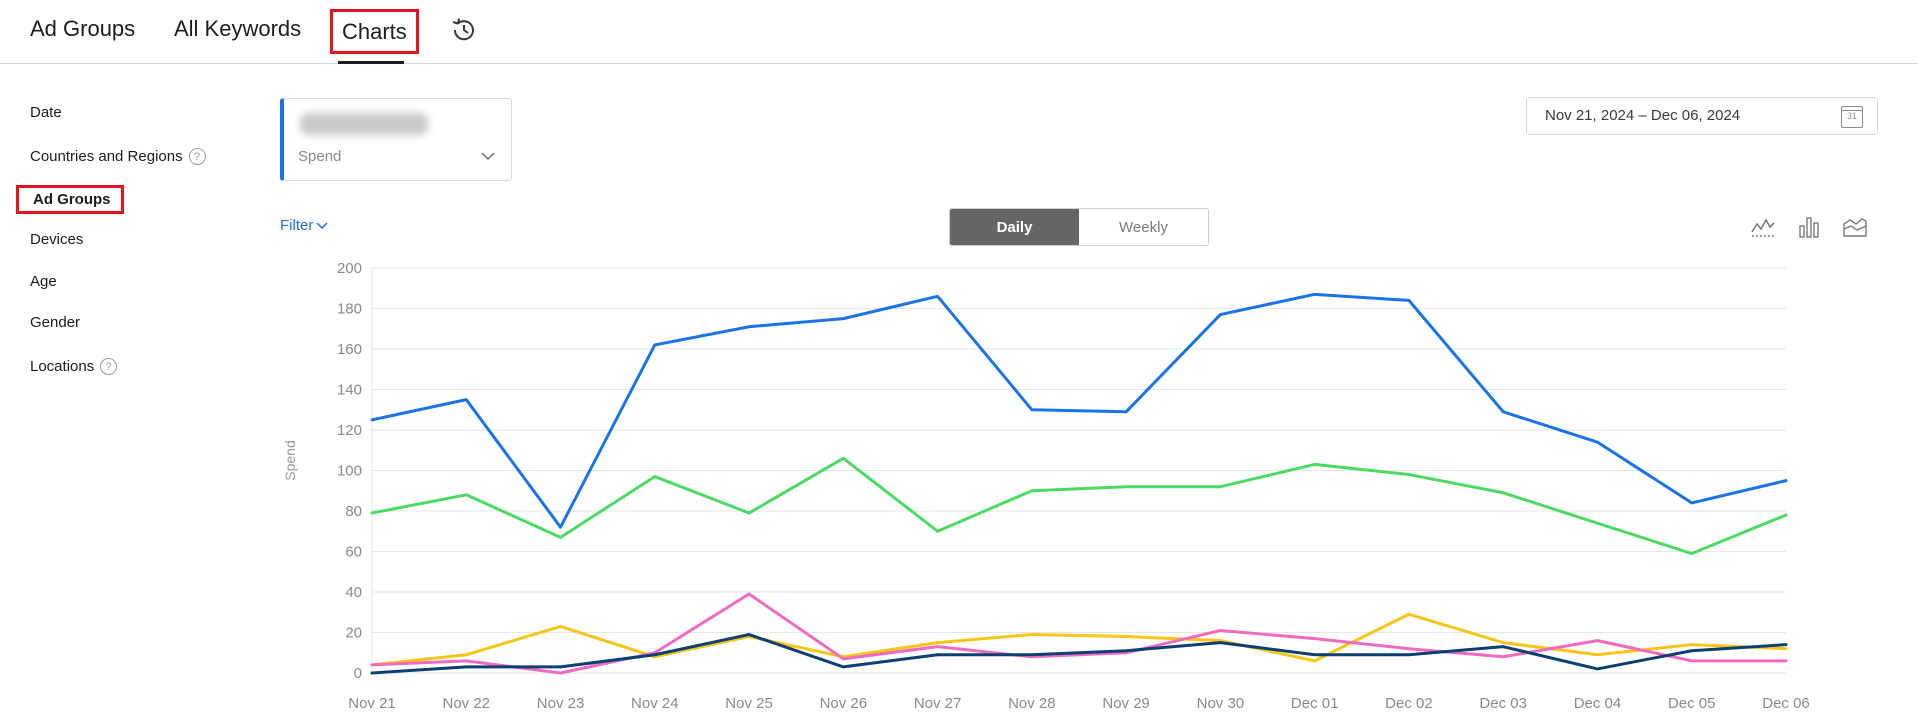 This screenshot has height=713, width=1918. I want to click on sidebar-item-locations: Locations ?, so click(74, 366).